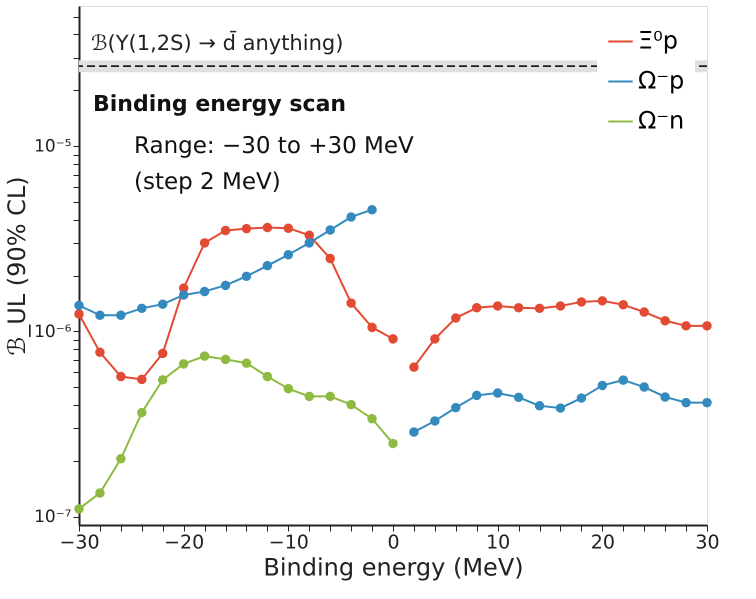  What do you see at coordinates (393, 568) in the screenshot?
I see `x-axis-title: Binding energy (MeV)` at bounding box center [393, 568].